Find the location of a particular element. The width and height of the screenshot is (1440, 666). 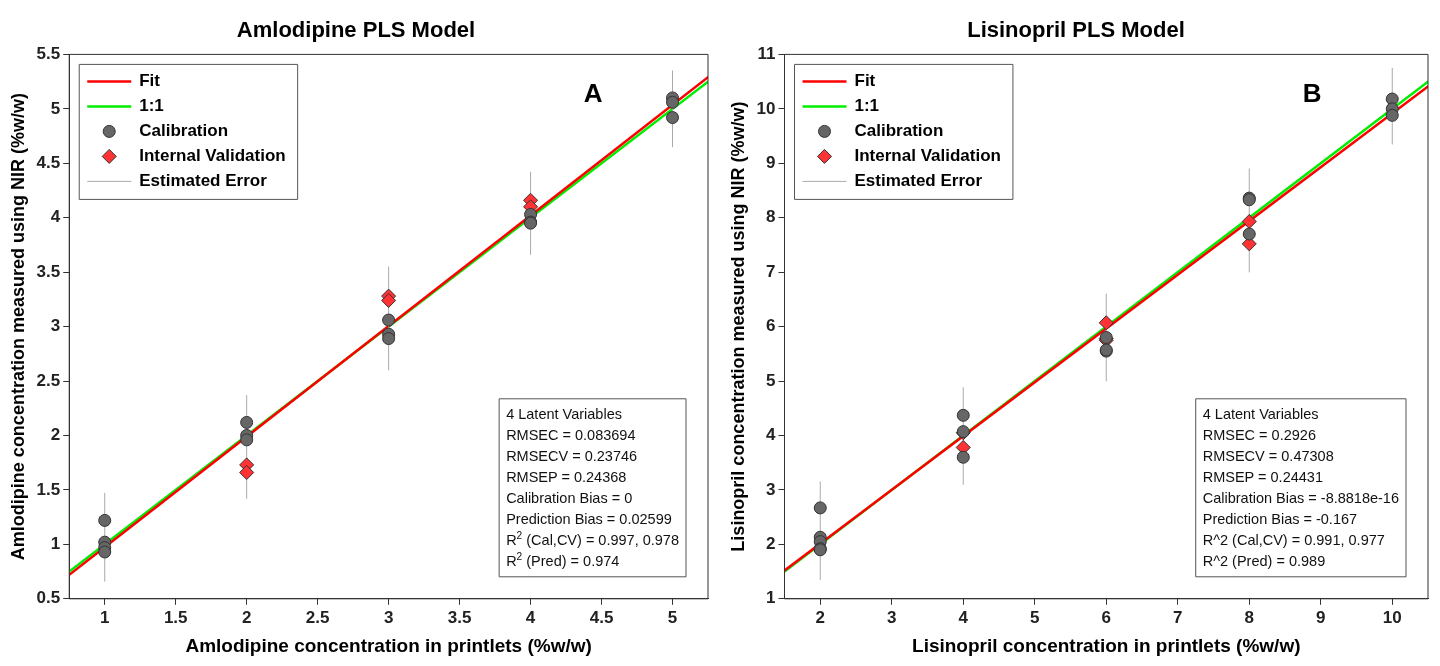

y-tick-label: 11 is located at coordinates (766, 54).